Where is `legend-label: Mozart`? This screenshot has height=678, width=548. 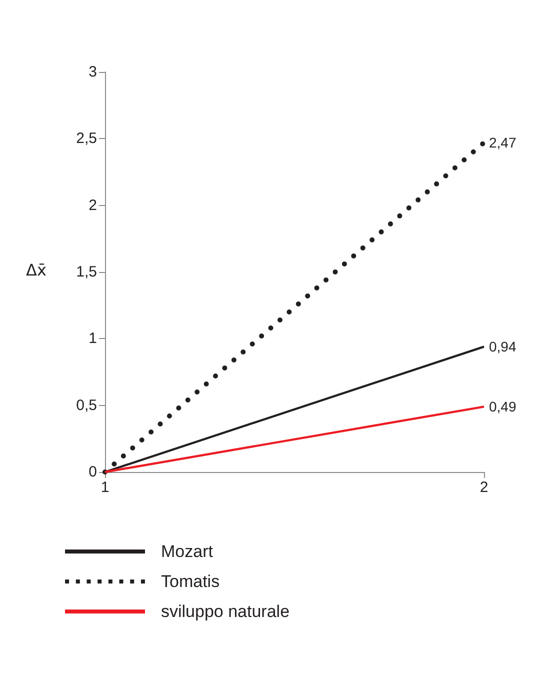
legend-label: Mozart is located at coordinates (187, 551).